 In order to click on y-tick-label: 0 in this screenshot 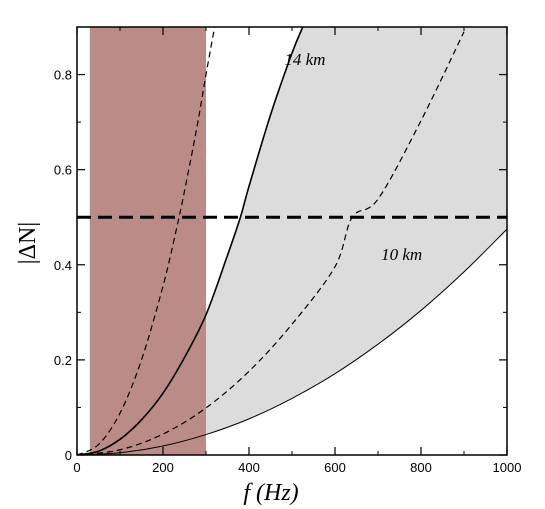, I will do `click(68, 455)`.